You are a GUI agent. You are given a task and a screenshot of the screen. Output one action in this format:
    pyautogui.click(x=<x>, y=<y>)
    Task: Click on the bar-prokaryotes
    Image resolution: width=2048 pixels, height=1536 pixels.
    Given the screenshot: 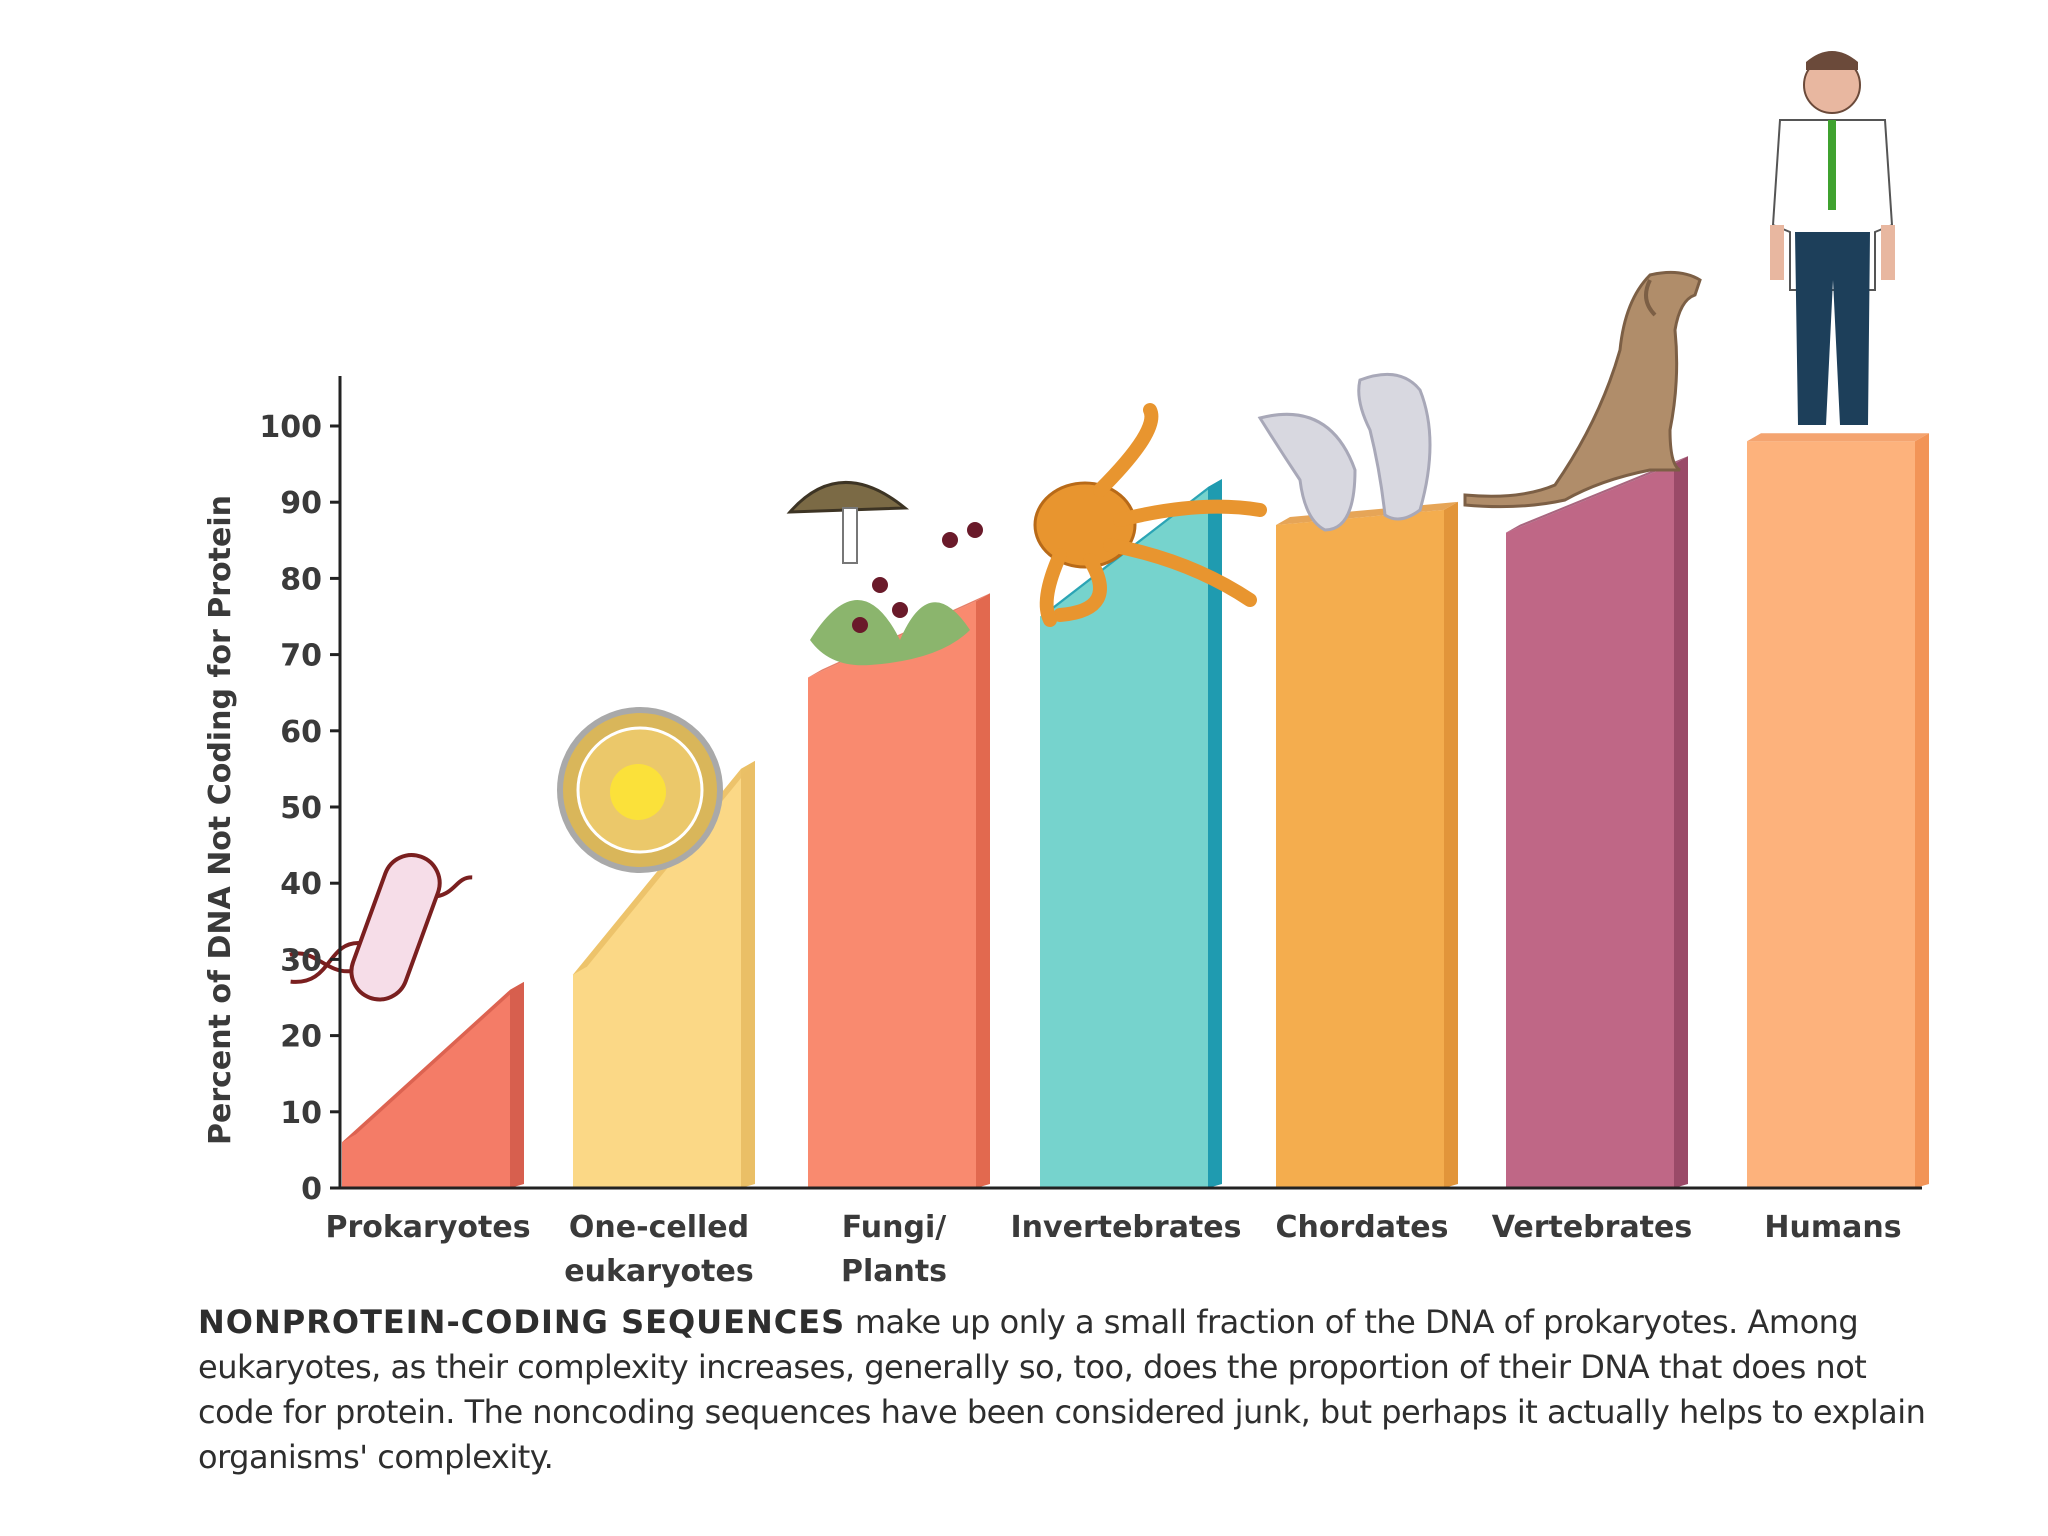 What is the action you would take?
    pyautogui.click(x=426, y=1088)
    